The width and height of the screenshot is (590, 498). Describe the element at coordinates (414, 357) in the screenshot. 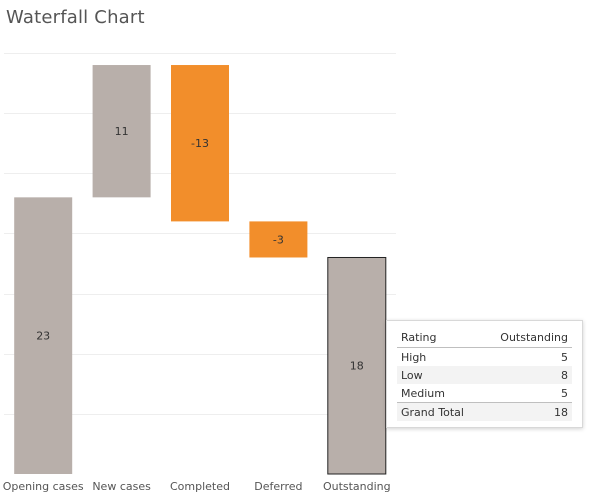

I see `tooltip-row-label: High` at that location.